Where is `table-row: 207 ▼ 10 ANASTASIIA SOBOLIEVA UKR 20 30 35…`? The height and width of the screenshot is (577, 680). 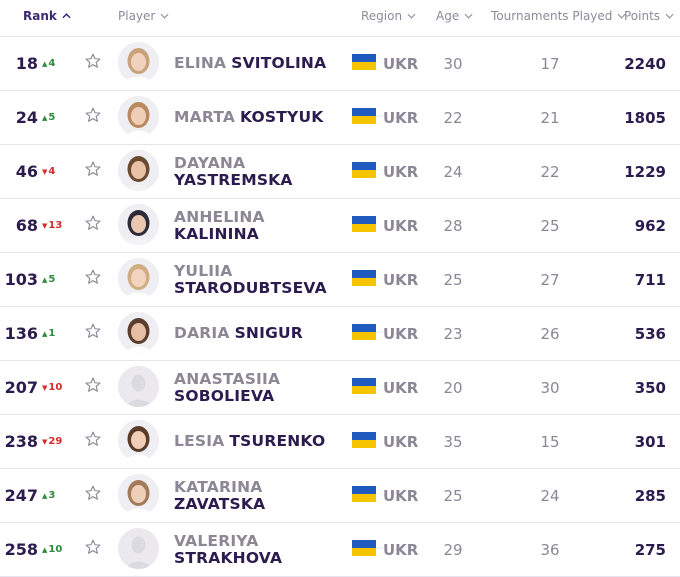
table-row: 207 ▼ 10 ANASTASIIA SOBOLIEVA UKR 20 30 35… is located at coordinates (340, 388).